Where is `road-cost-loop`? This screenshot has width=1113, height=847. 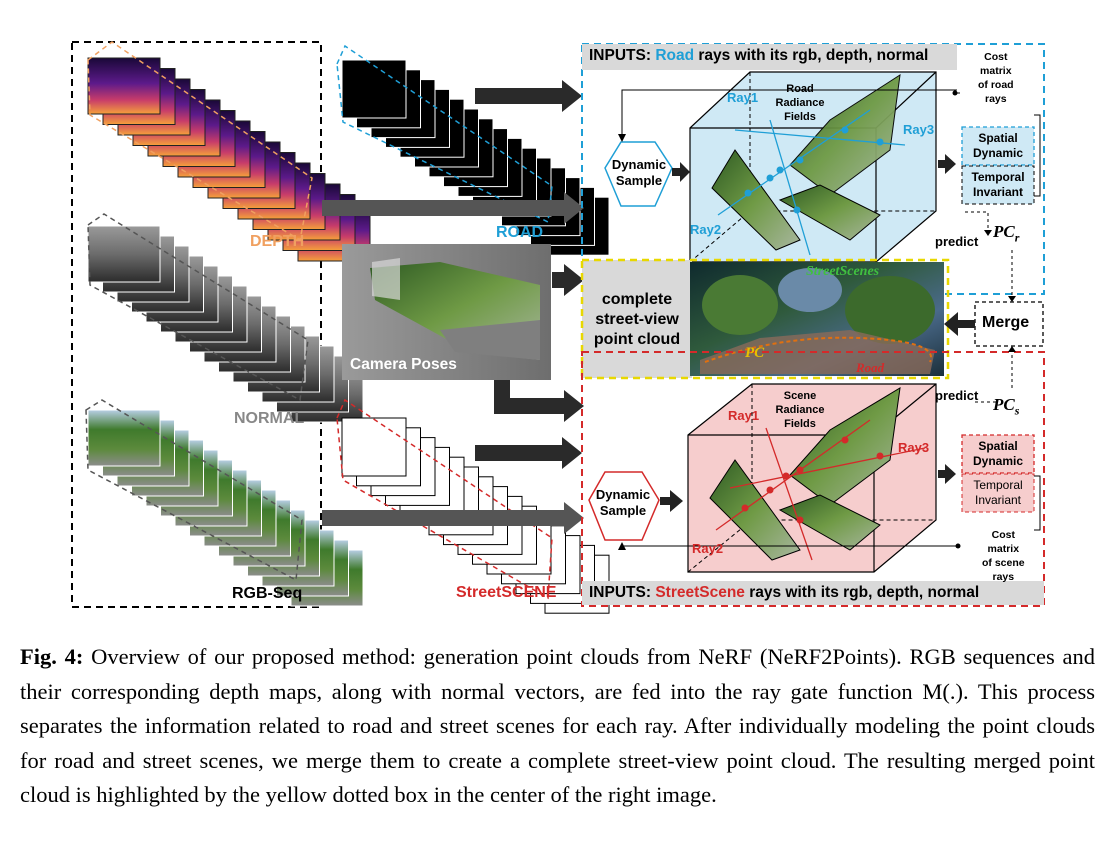
road-cost-loop is located at coordinates (789, 113).